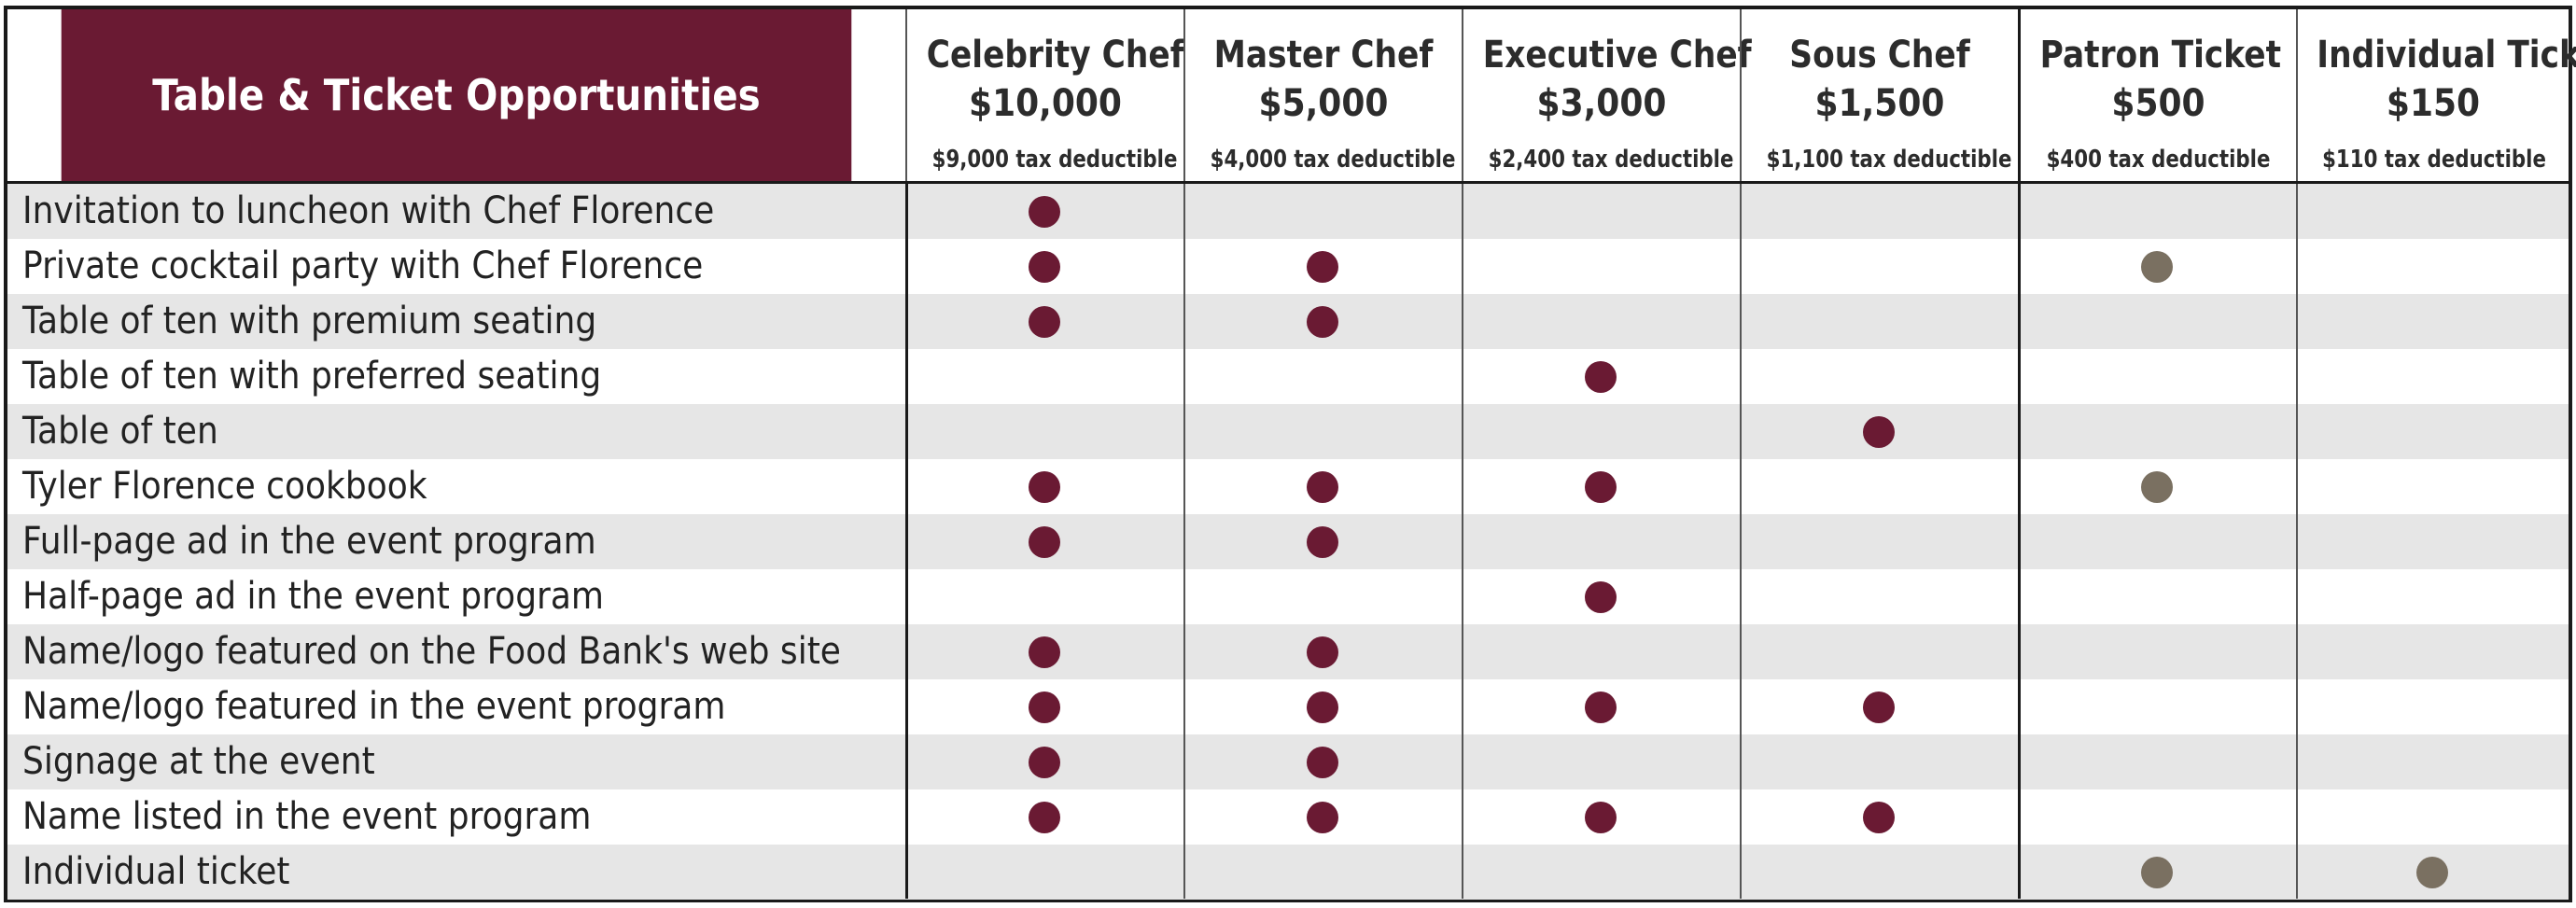 The image size is (2576, 908). What do you see at coordinates (2446, 55) in the screenshot?
I see `tier-name: Individual Ticket` at bounding box center [2446, 55].